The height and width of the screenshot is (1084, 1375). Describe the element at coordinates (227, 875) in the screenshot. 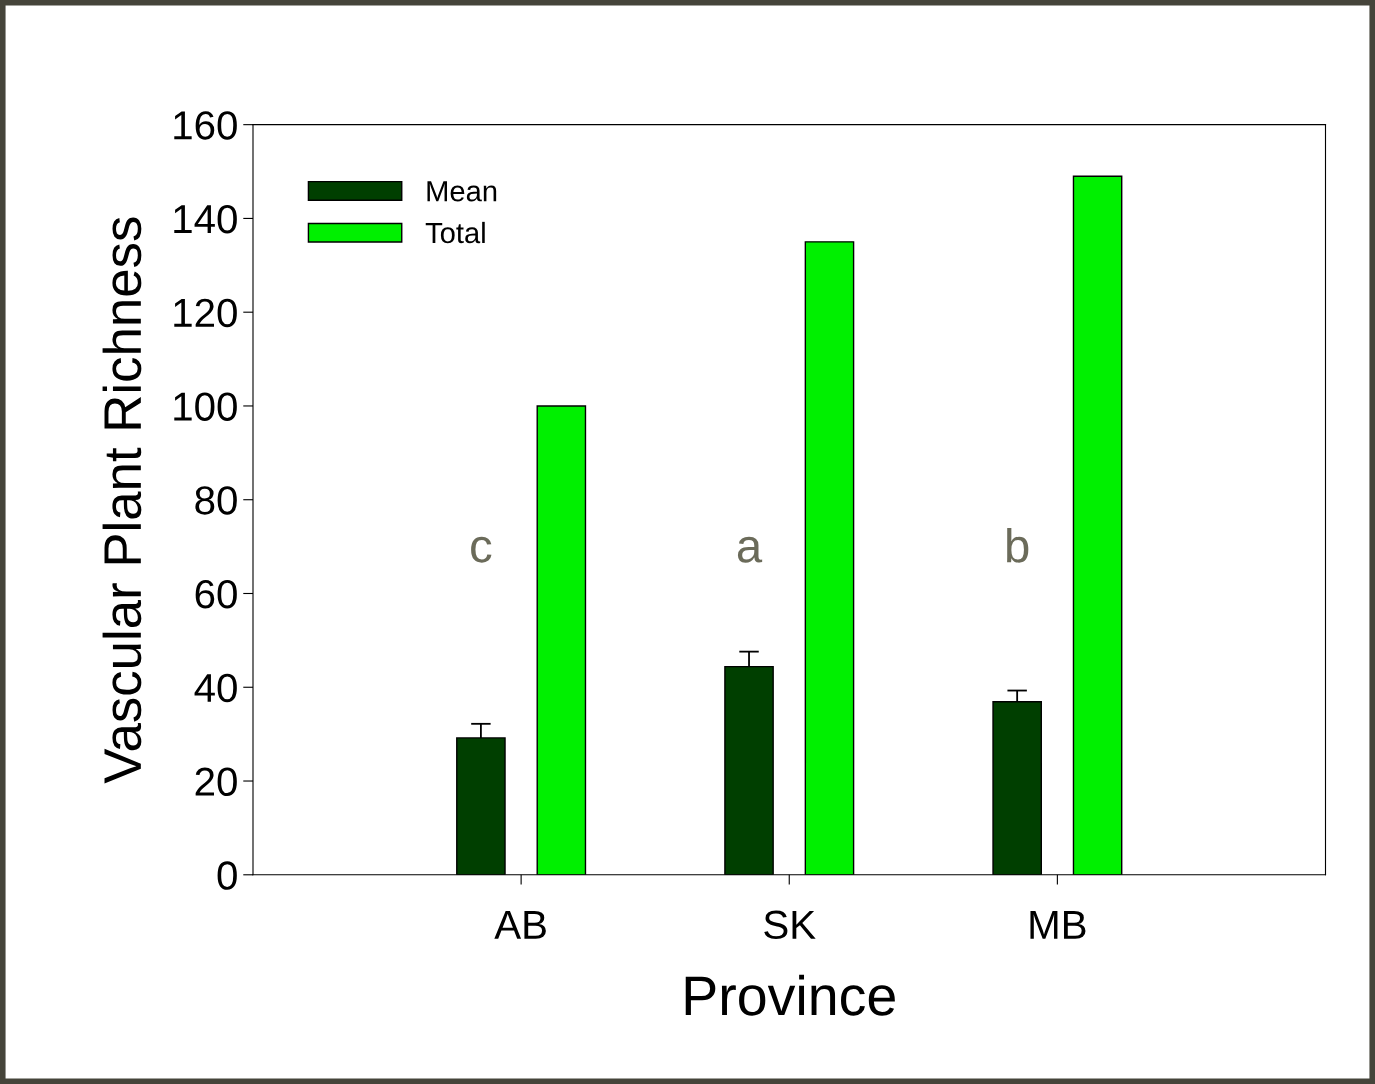

I see `y-tick-label: 0` at that location.